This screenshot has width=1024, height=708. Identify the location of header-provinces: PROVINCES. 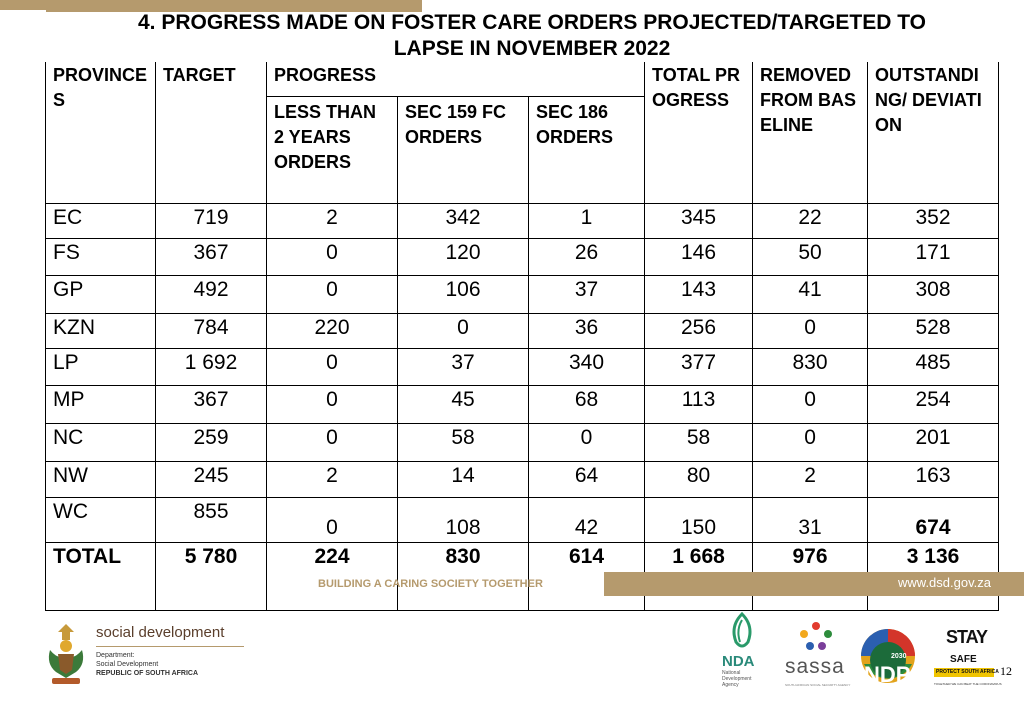
(100, 133).